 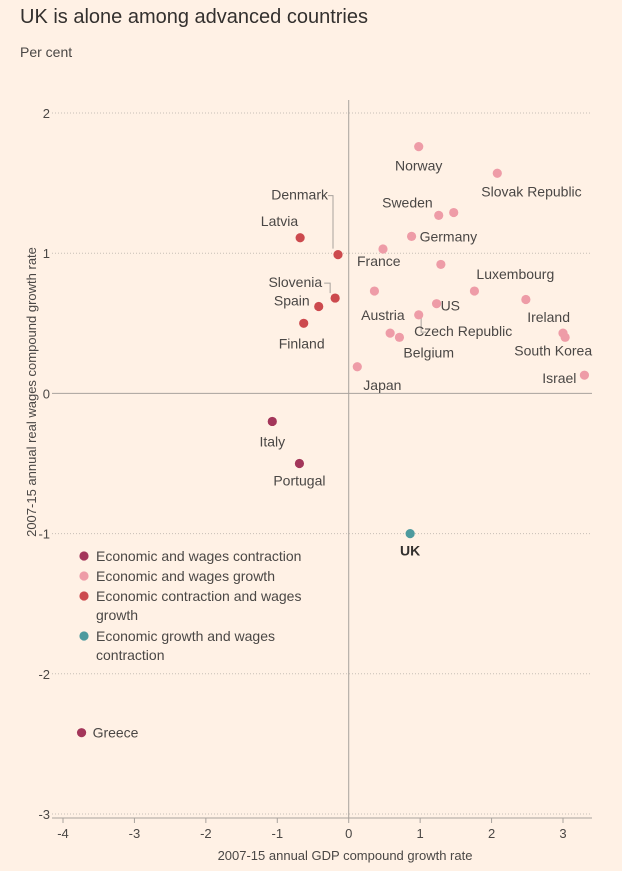 What do you see at coordinates (135, 833) in the screenshot?
I see `x-tick-label: -3` at bounding box center [135, 833].